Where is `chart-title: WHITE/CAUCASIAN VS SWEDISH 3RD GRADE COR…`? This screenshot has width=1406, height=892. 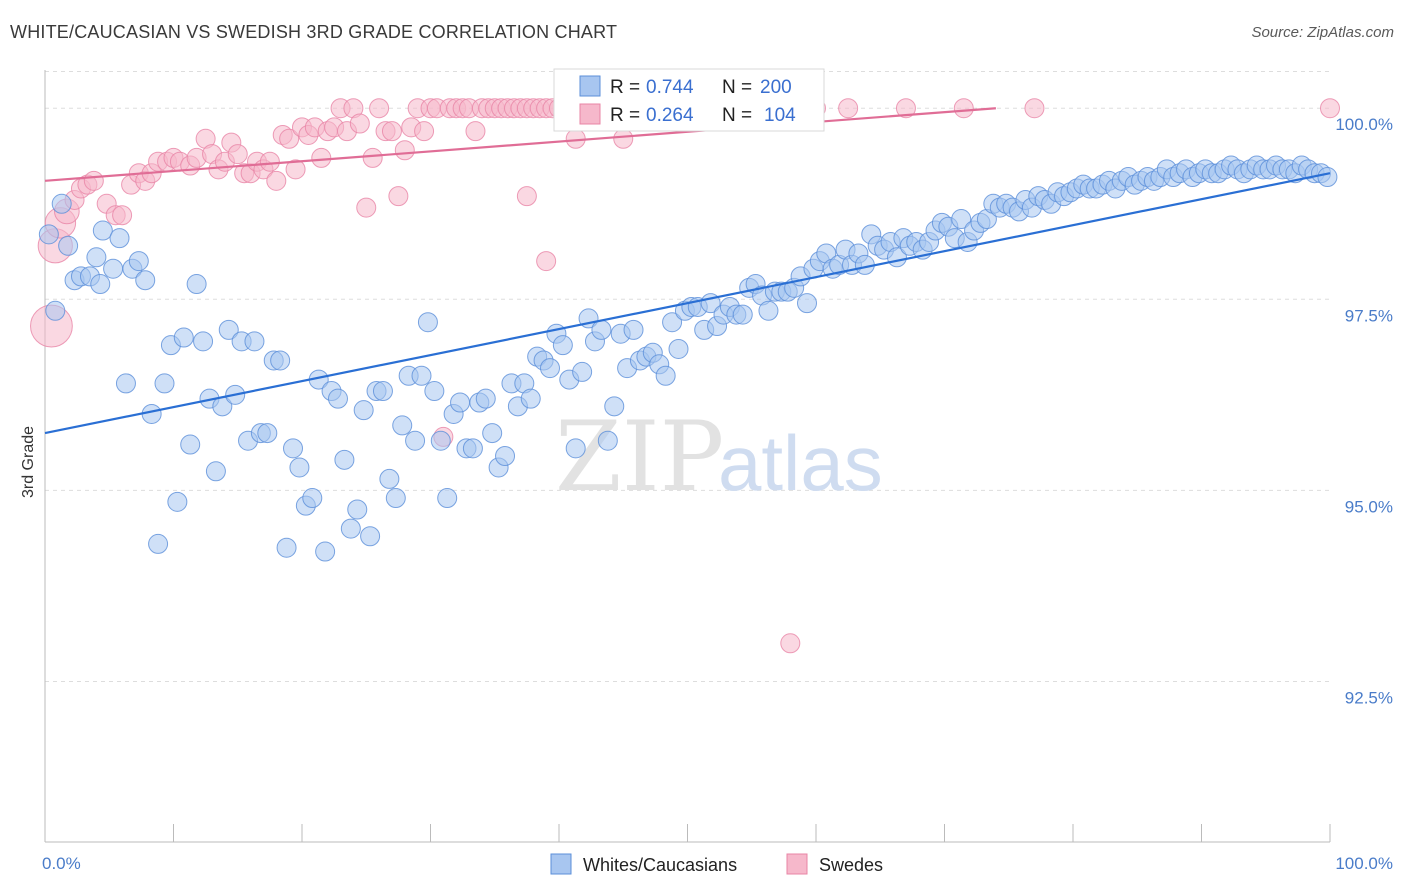 chart-title: WHITE/CAUCASIAN VS SWEDISH 3RD GRADE COR… is located at coordinates (314, 32).